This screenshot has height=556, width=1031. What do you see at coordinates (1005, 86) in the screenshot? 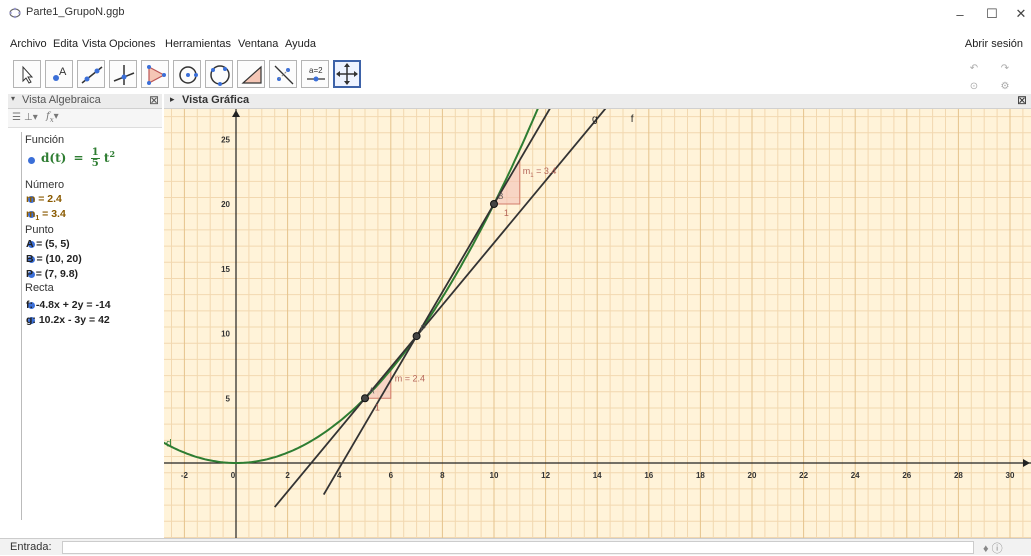
I see `settings-icon: ⚙` at bounding box center [1005, 86].